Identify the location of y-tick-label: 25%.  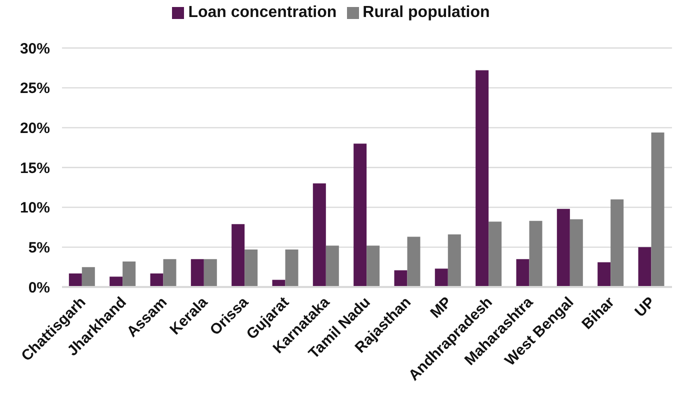
(35, 89).